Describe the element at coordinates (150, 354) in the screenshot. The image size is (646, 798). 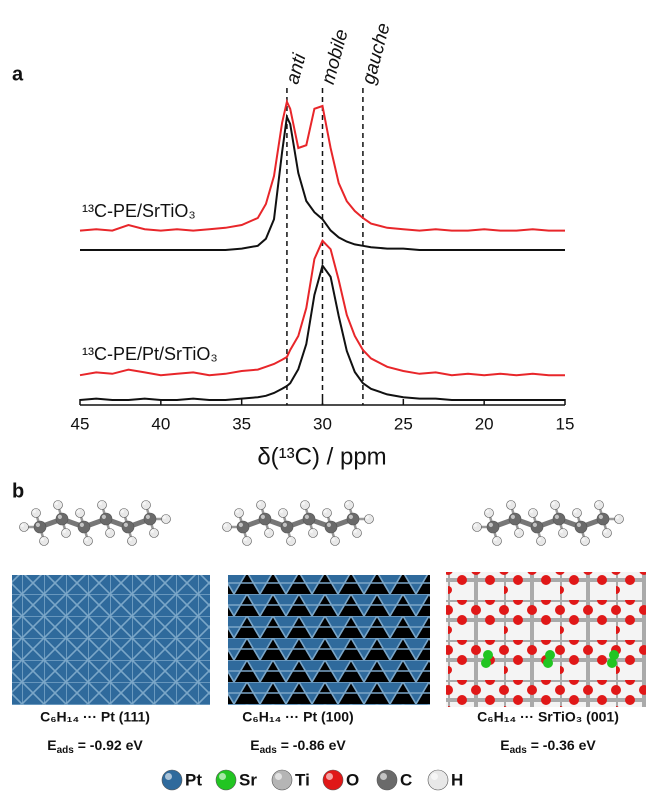
I see `sample-label: ¹³C-PE/Pt/SrTiO₃` at that location.